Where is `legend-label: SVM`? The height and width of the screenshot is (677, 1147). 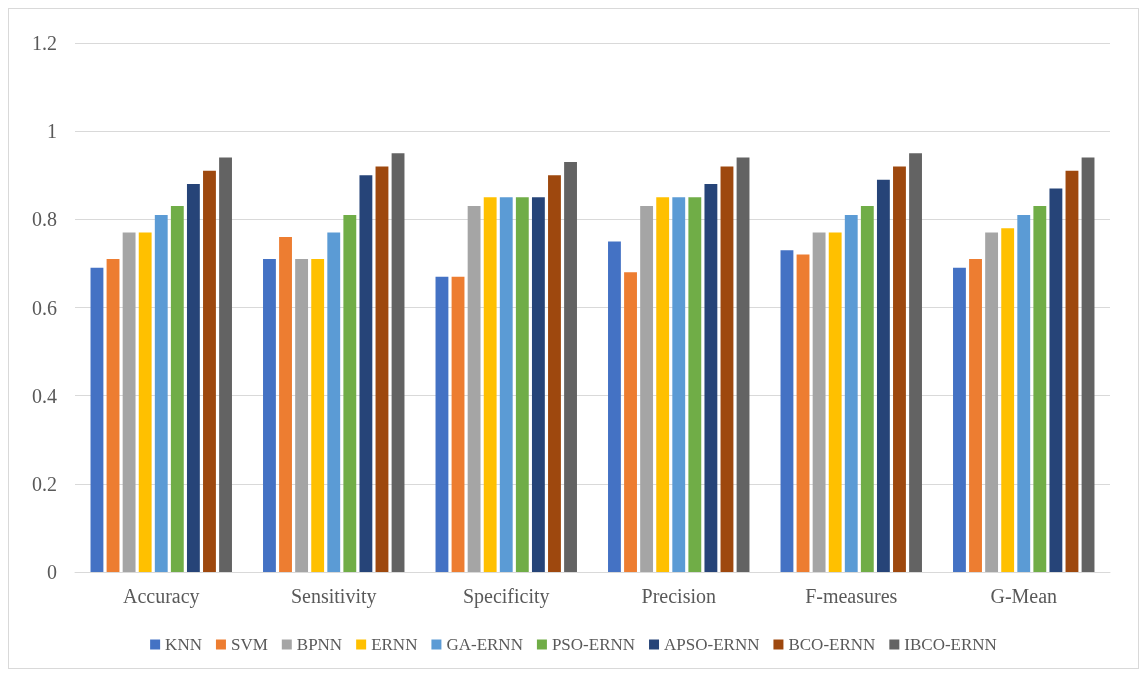 legend-label: SVM is located at coordinates (249, 644).